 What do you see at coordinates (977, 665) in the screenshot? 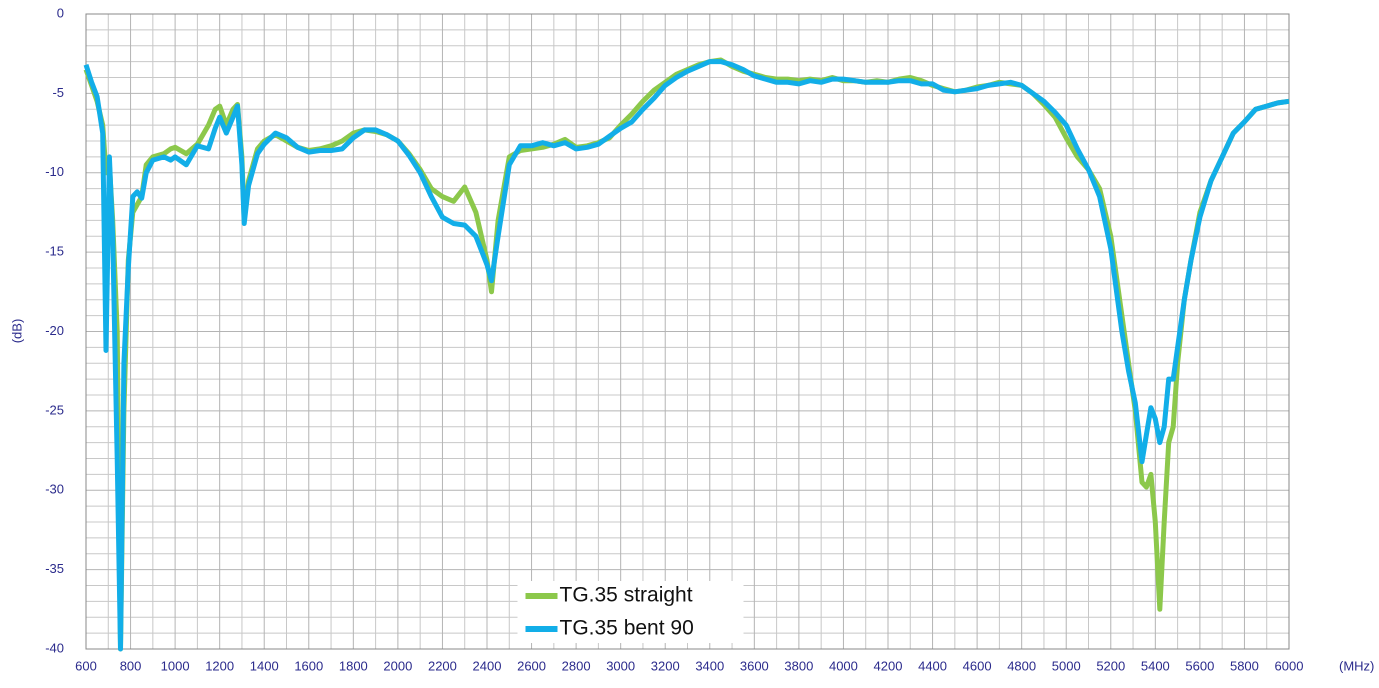
I see `x-tick-label: 4600` at bounding box center [977, 665].